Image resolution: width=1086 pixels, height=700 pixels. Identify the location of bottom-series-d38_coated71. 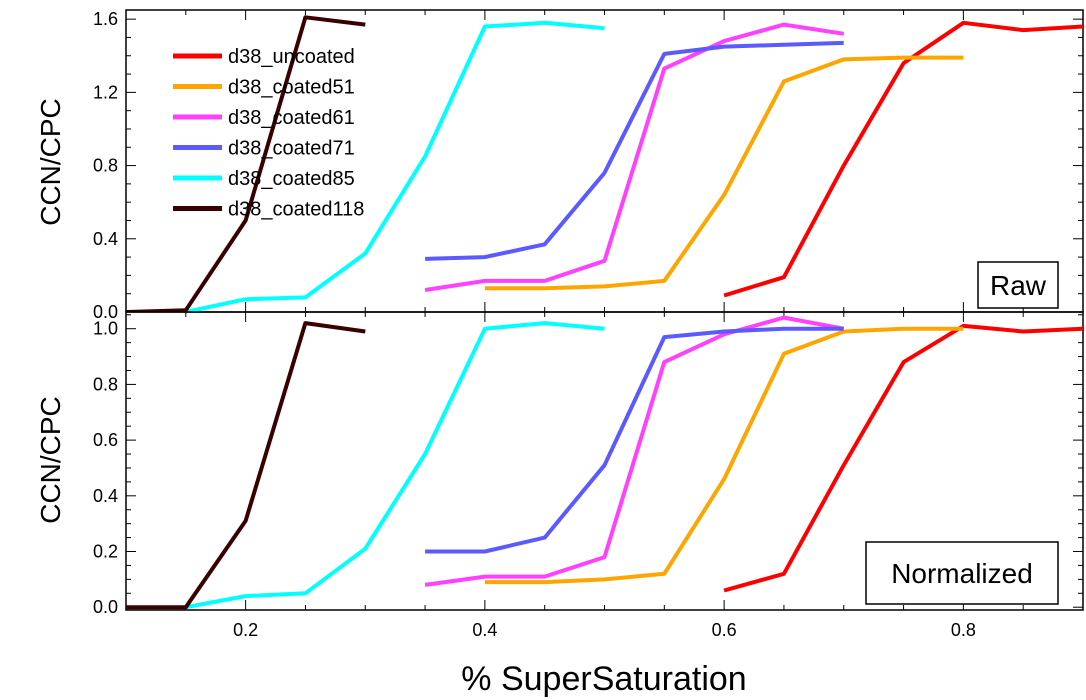
(634, 440).